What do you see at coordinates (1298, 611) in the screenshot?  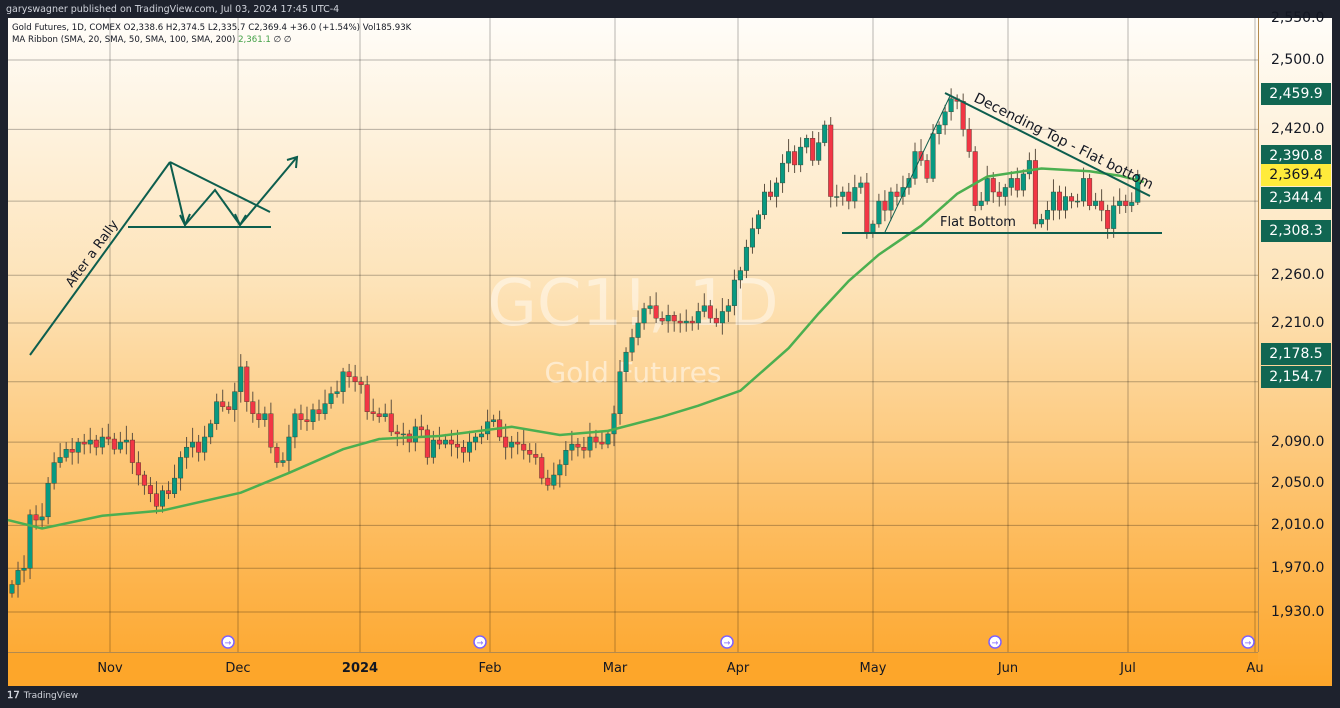 I see `price-label: 1,930.0` at bounding box center [1298, 611].